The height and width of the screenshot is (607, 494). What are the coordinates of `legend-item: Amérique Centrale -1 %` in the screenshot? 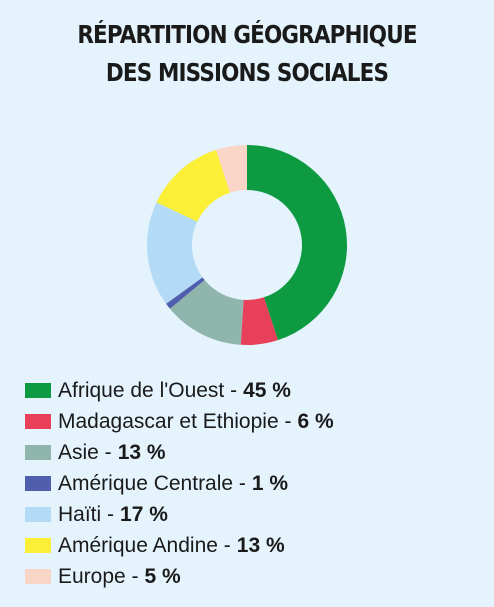 It's located at (179, 483).